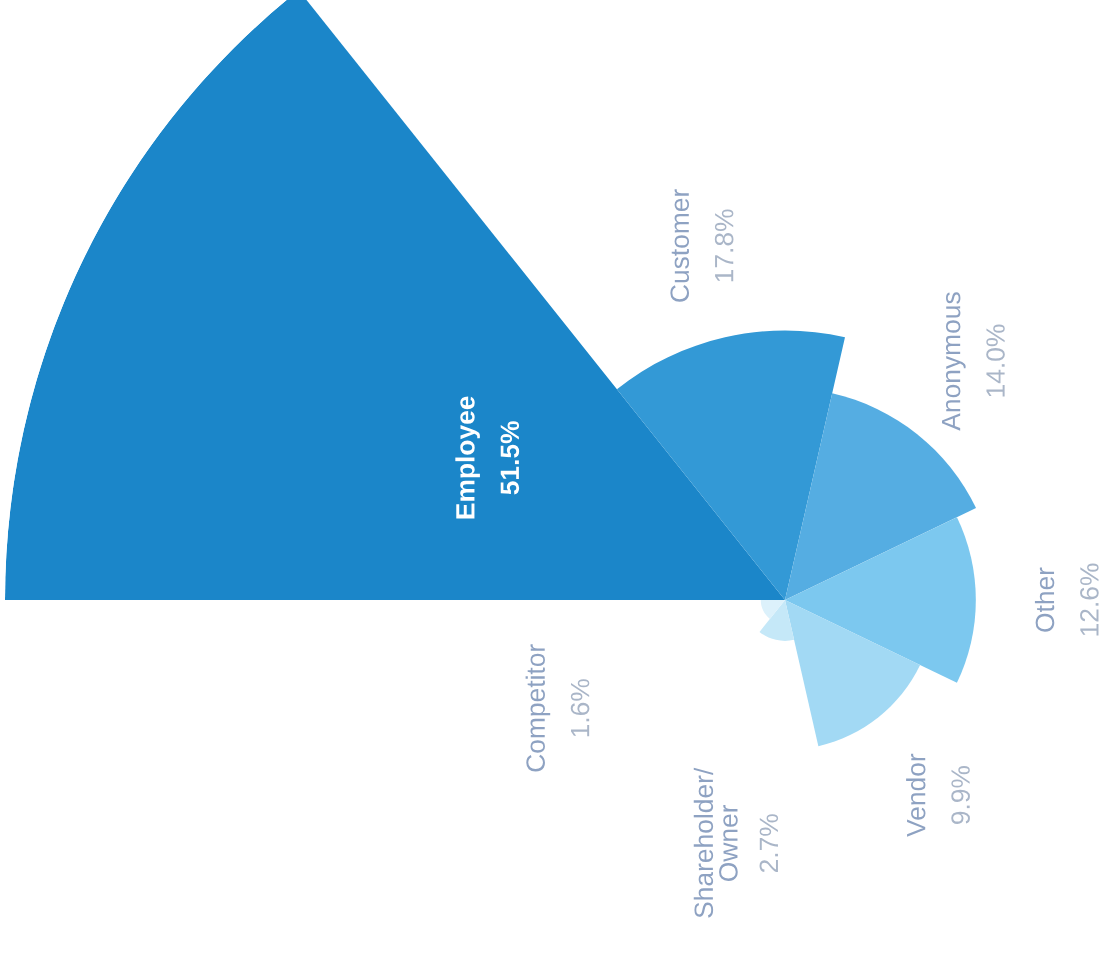 Image resolution: width=1107 pixels, height=980 pixels. I want to click on category-label: Customer, so click(680, 245).